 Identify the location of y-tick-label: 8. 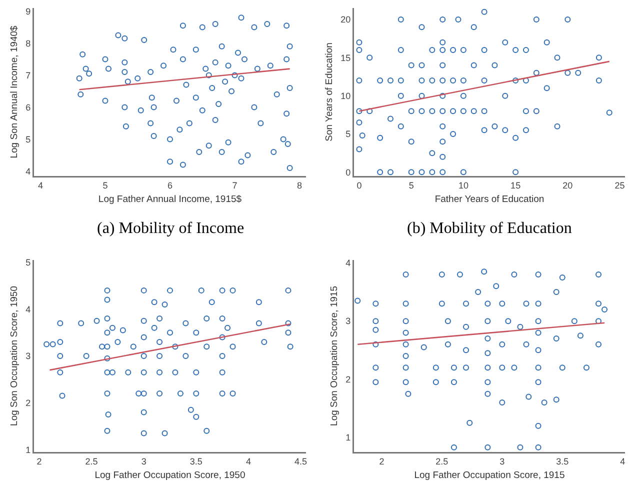
(28, 43).